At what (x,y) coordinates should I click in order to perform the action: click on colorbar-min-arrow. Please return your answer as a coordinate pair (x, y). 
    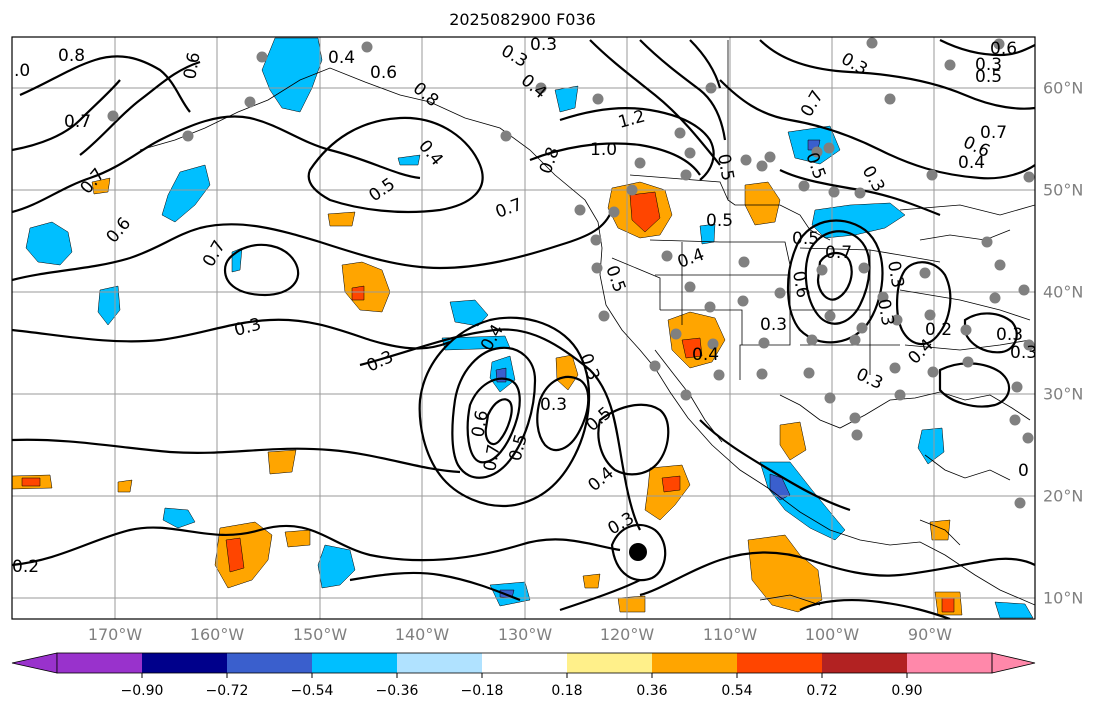
    Looking at the image, I should click on (34, 663).